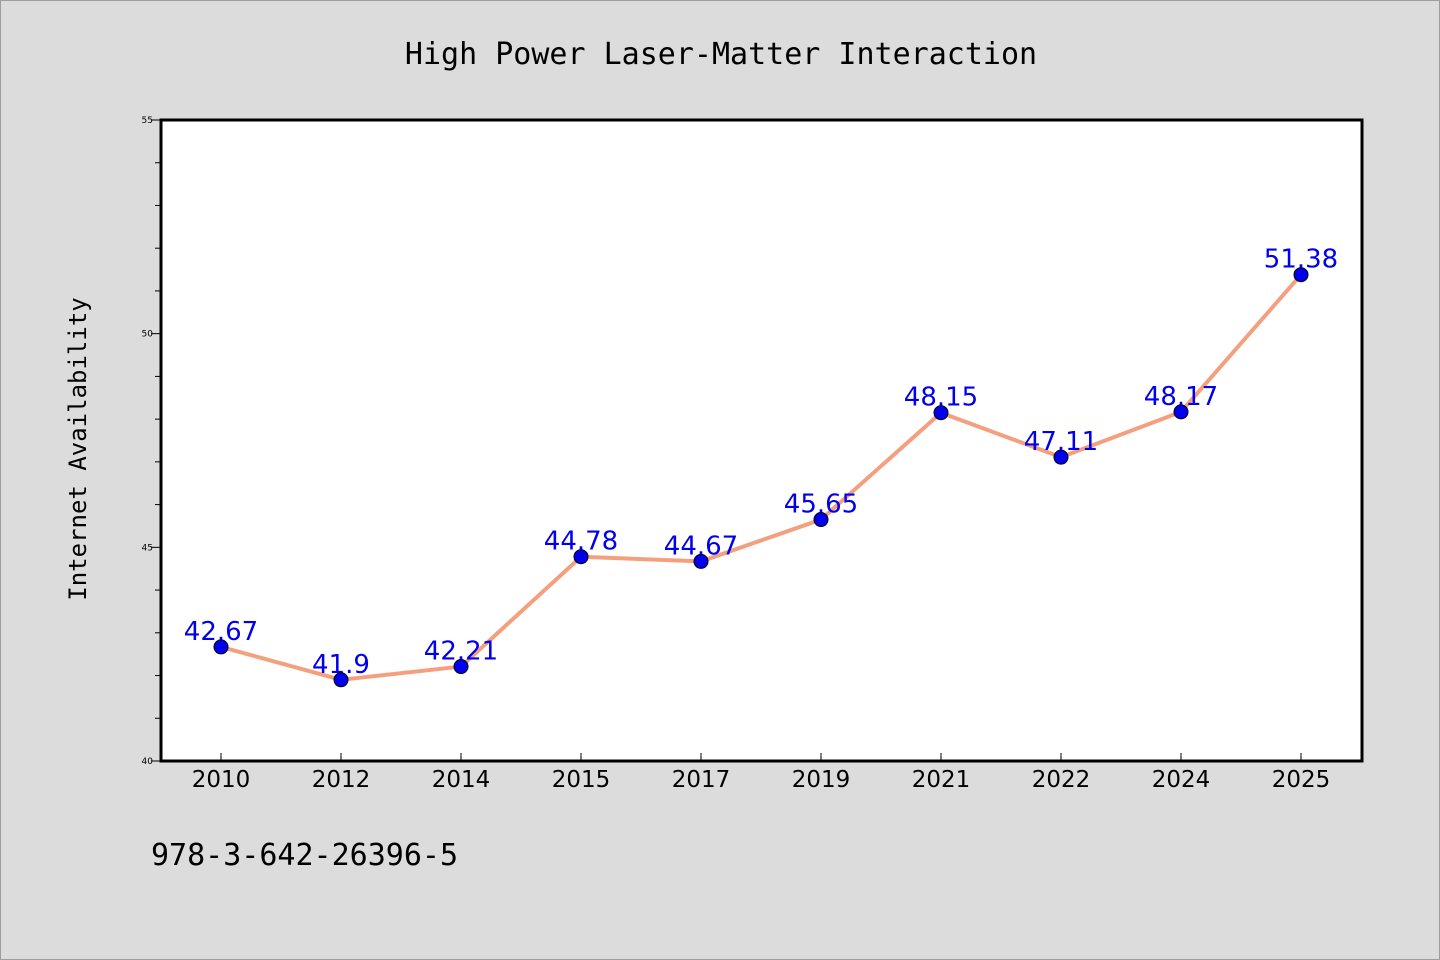 The width and height of the screenshot is (1440, 960). I want to click on x-tick-label: 2015, so click(581, 780).